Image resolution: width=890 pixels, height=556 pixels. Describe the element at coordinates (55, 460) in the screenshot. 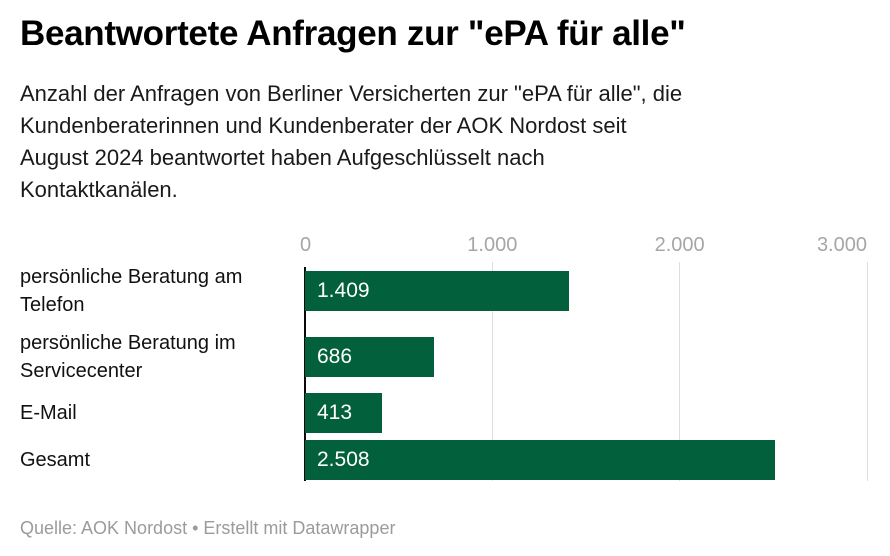

I see `category-label: Gesamt` at that location.